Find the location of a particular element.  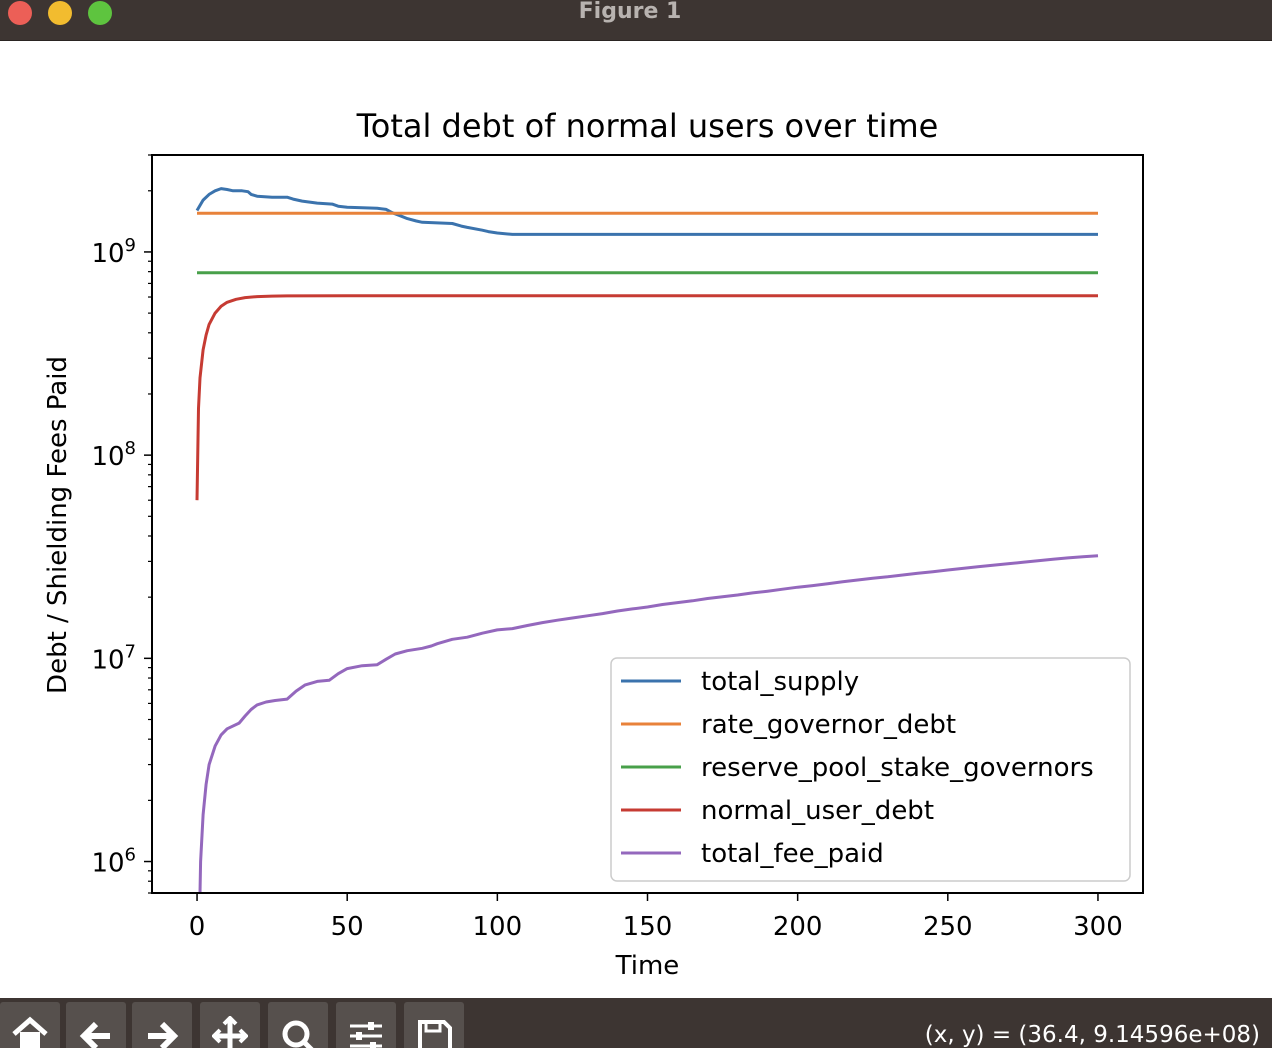

pan-button is located at coordinates (230, 1025).